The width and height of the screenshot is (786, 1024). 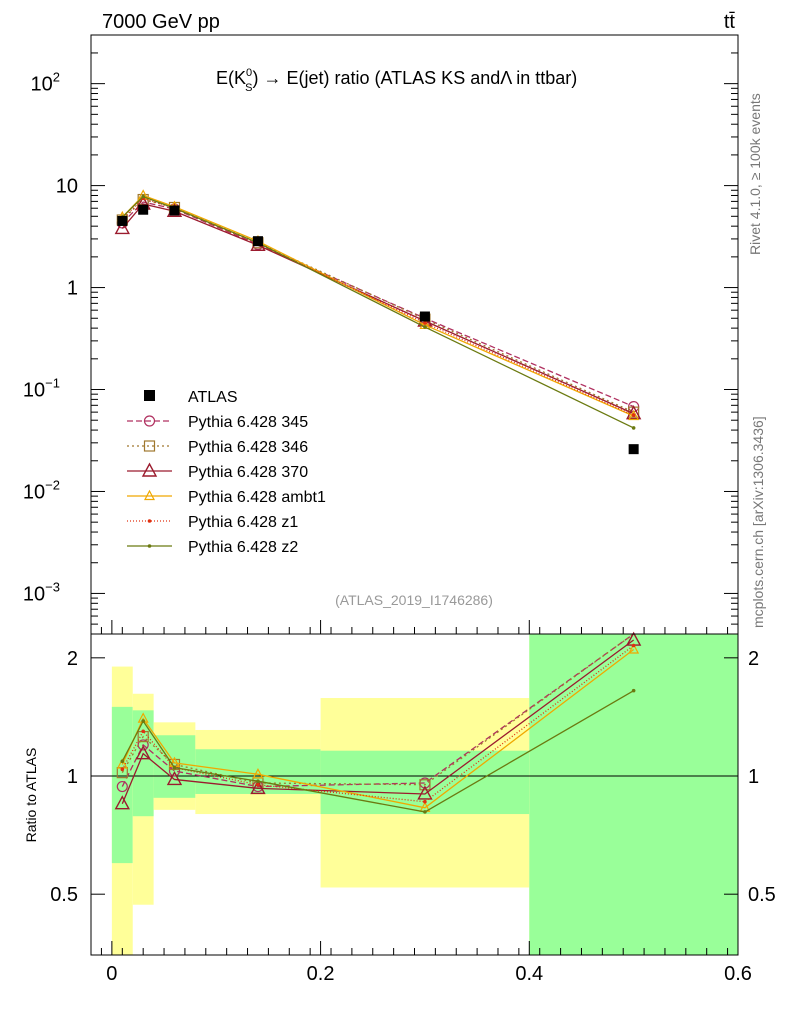 I want to click on ratio-plot-series, so click(x=378, y=722).